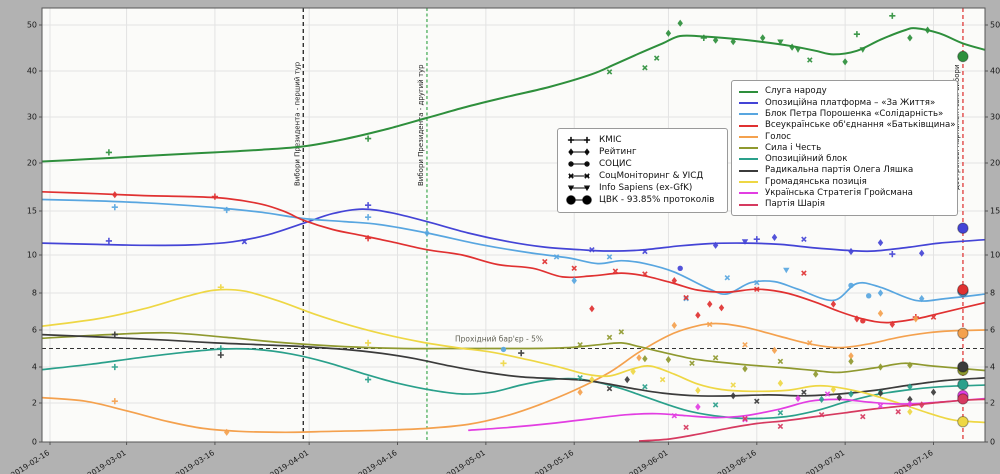 The width and height of the screenshot is (1000, 474). I want to click on event-label: Вибори Президента - другий тур, so click(421, 125).